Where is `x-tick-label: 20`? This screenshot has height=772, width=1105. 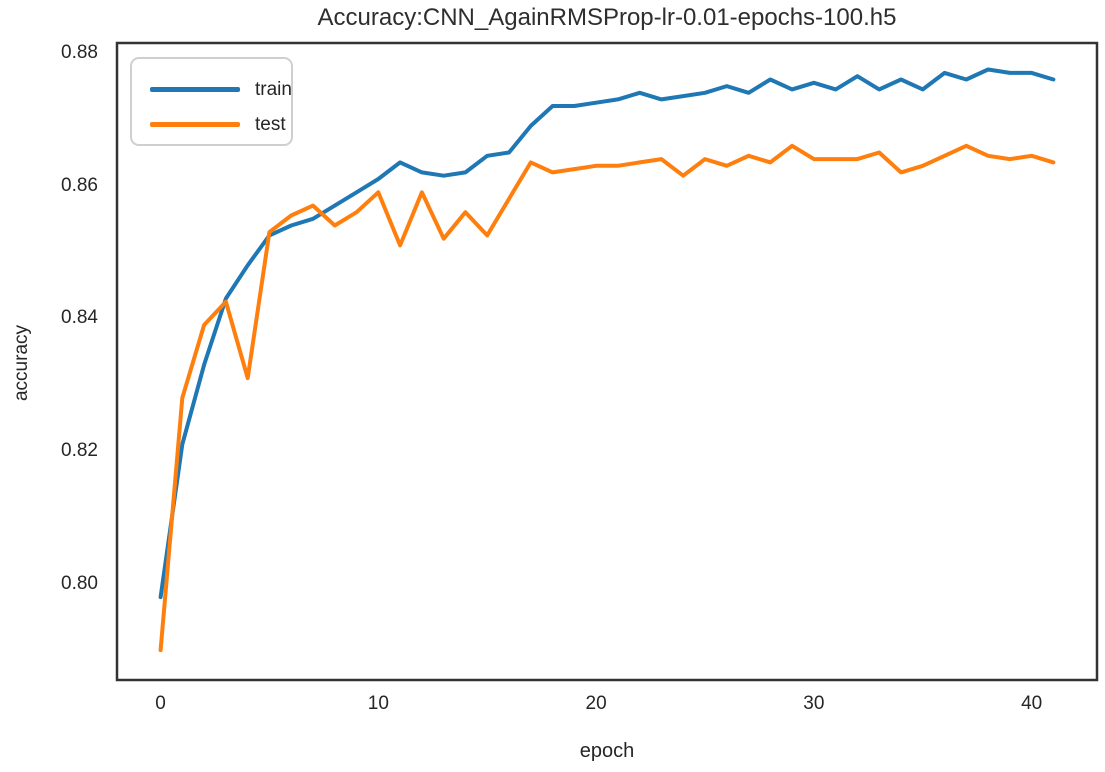 x-tick-label: 20 is located at coordinates (596, 703).